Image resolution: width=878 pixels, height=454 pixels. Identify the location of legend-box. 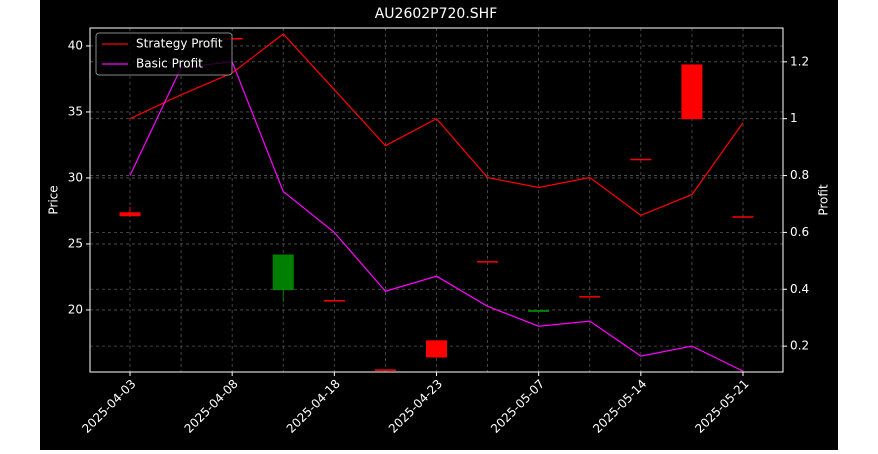
(164, 54).